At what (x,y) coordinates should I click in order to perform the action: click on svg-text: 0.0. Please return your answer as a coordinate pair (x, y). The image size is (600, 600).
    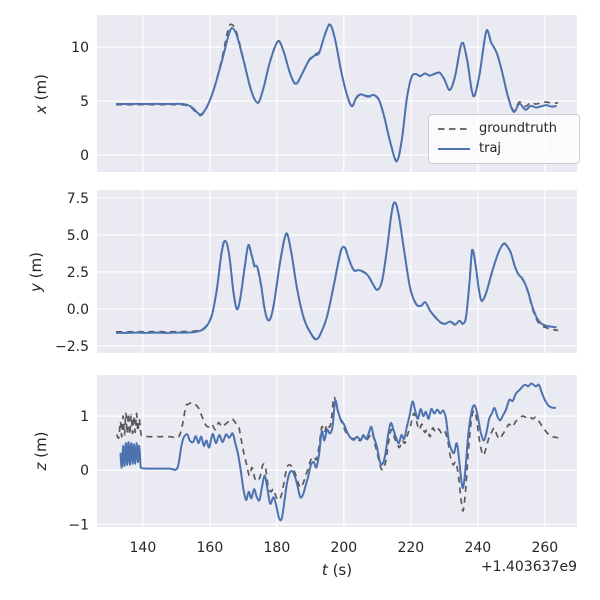
    Looking at the image, I should click on (78, 310).